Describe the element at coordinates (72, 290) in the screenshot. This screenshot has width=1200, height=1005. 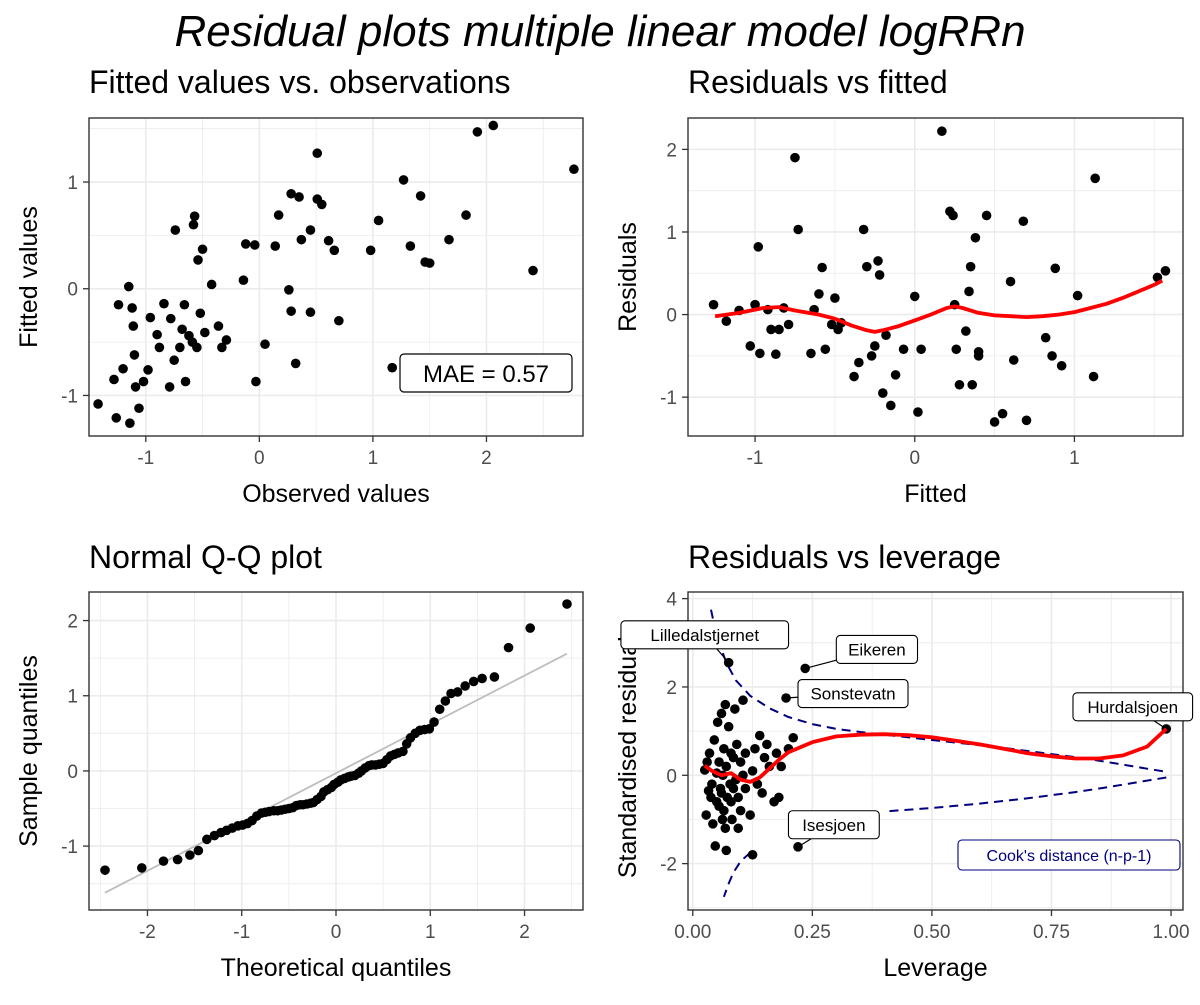
I see `fitted-vs-observed-y-tick-label: 0` at that location.